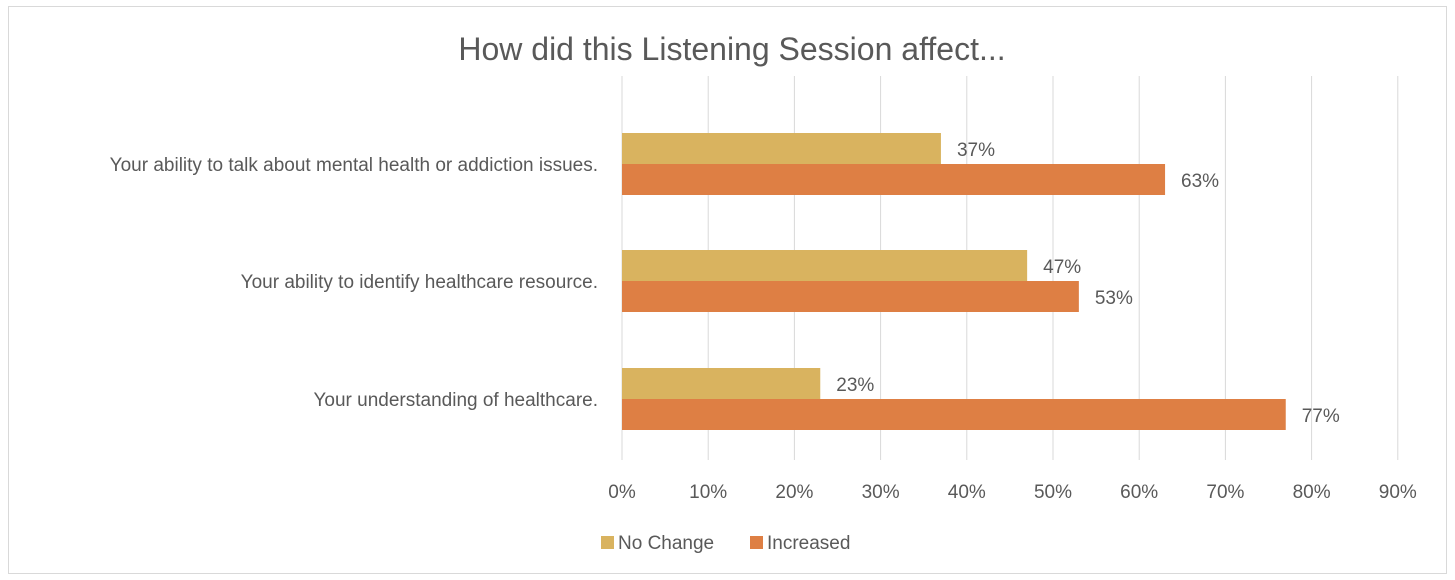 The image size is (1455, 580). What do you see at coordinates (1114, 298) in the screenshot?
I see `data-label: 53%` at bounding box center [1114, 298].